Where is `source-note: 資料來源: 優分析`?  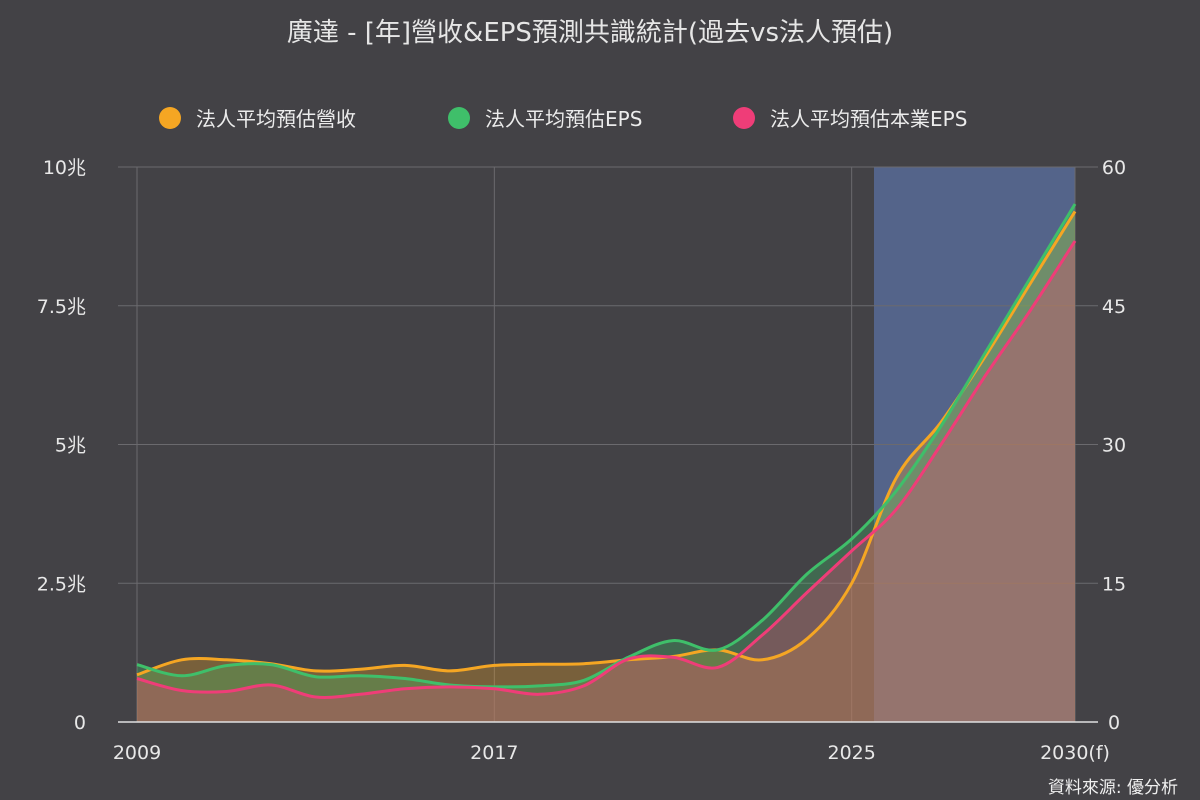 source-note: 資料來源: 優分析 is located at coordinates (1113, 788).